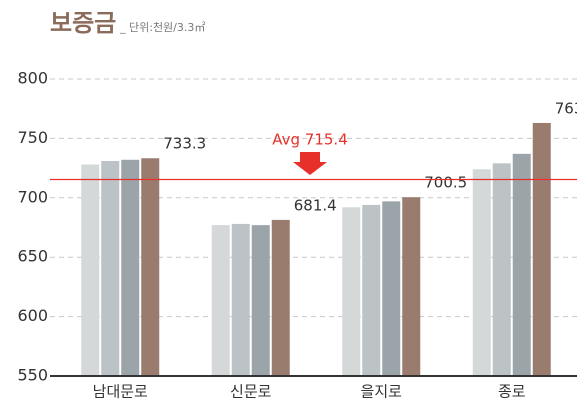  I want to click on value-label: 763.0, so click(566, 108).